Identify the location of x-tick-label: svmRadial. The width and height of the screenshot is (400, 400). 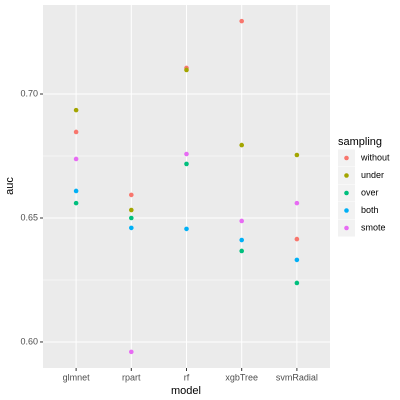
(297, 377).